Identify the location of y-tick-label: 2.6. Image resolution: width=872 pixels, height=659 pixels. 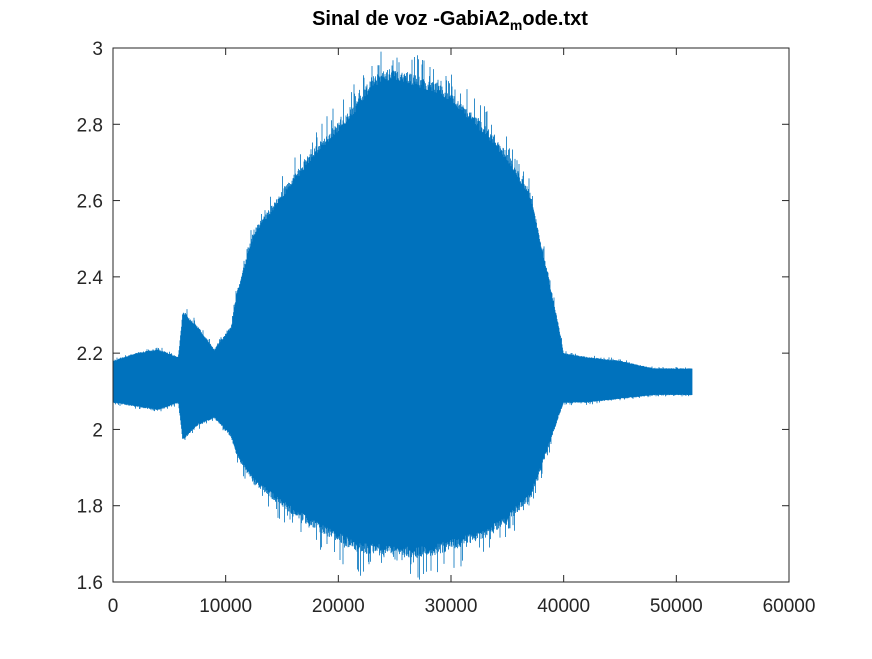
(90, 202).